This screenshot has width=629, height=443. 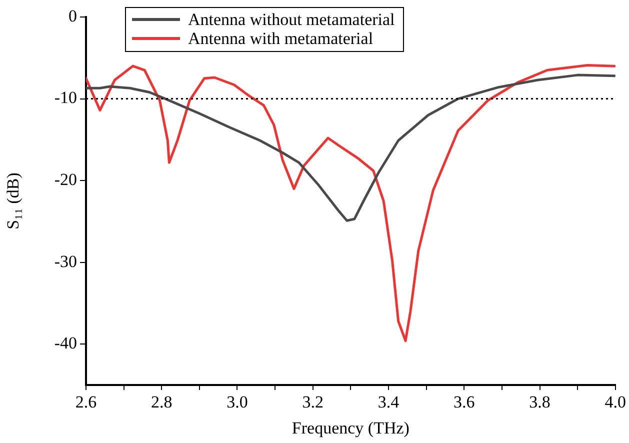 I want to click on x-tick-label: 3.0, so click(x=237, y=402).